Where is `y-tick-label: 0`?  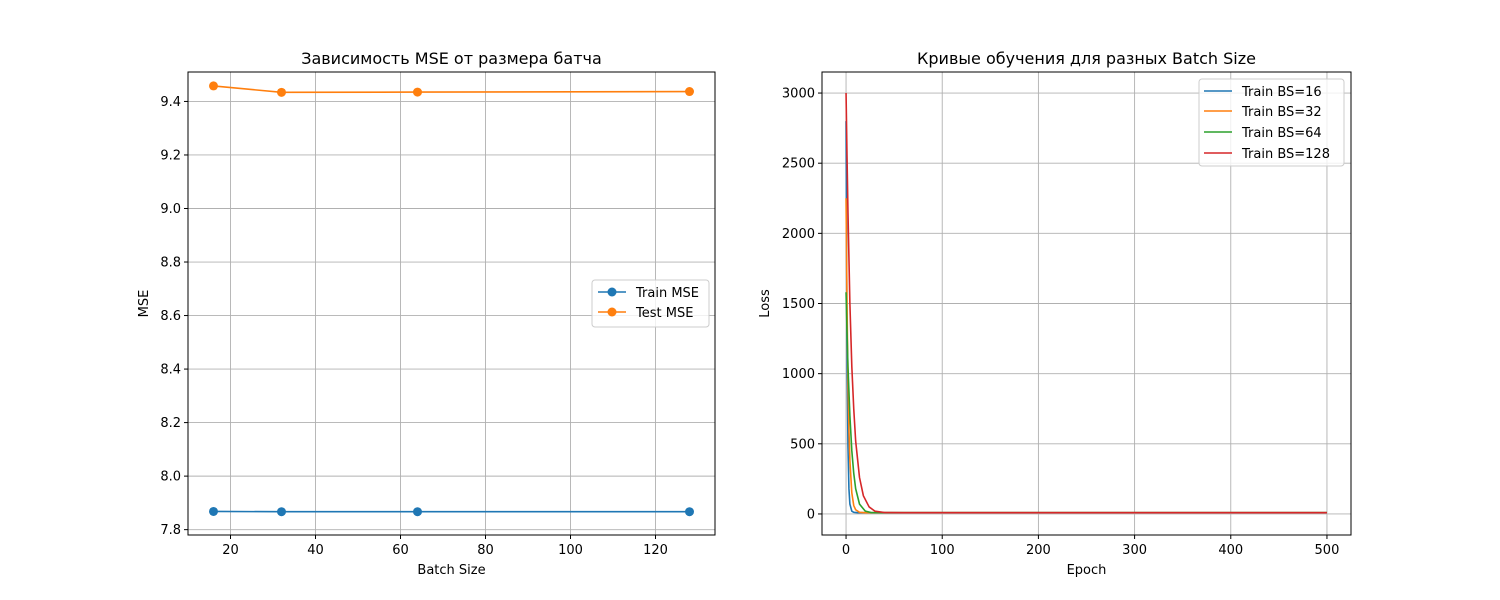
y-tick-label: 0 is located at coordinates (811, 514).